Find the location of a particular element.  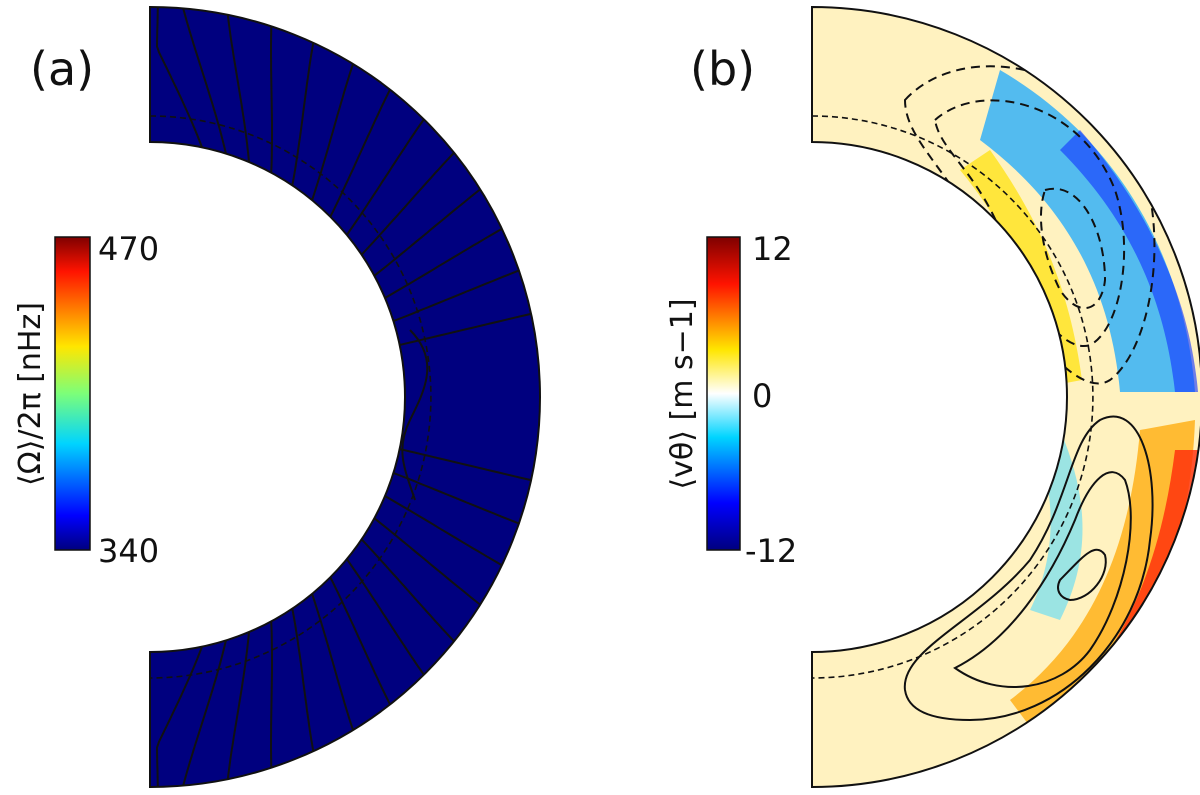

contour-line-equatorial is located at coordinates (415, 415).